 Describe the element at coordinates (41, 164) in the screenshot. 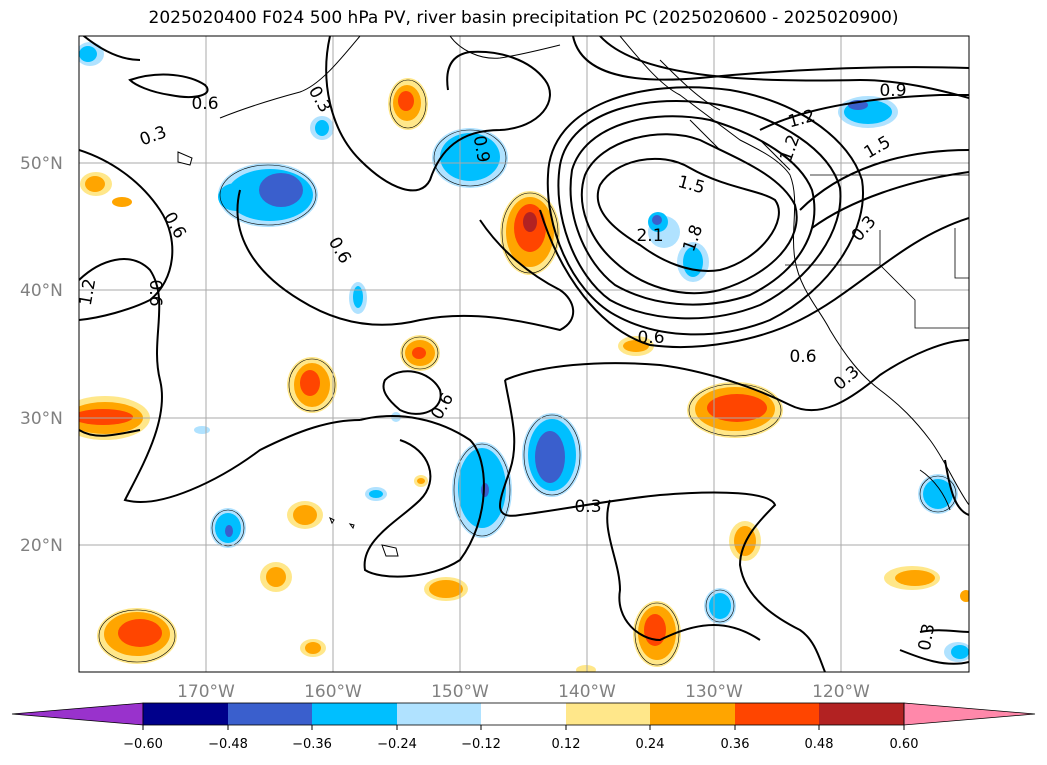

I see `lat-label-50n: 50°N` at that location.